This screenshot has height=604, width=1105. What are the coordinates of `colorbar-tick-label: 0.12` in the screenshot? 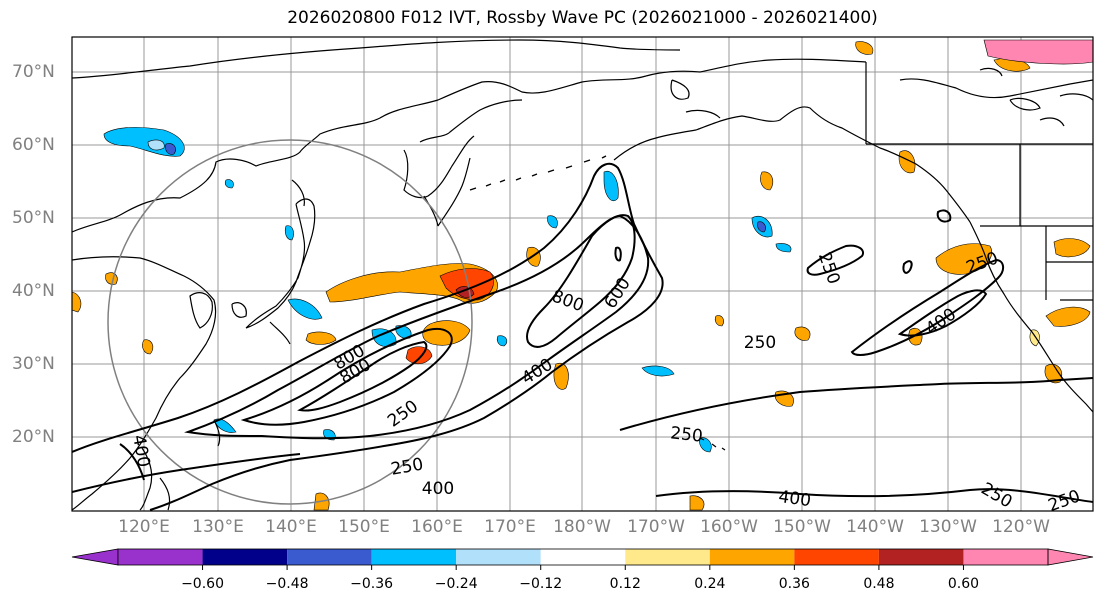 It's located at (625, 584).